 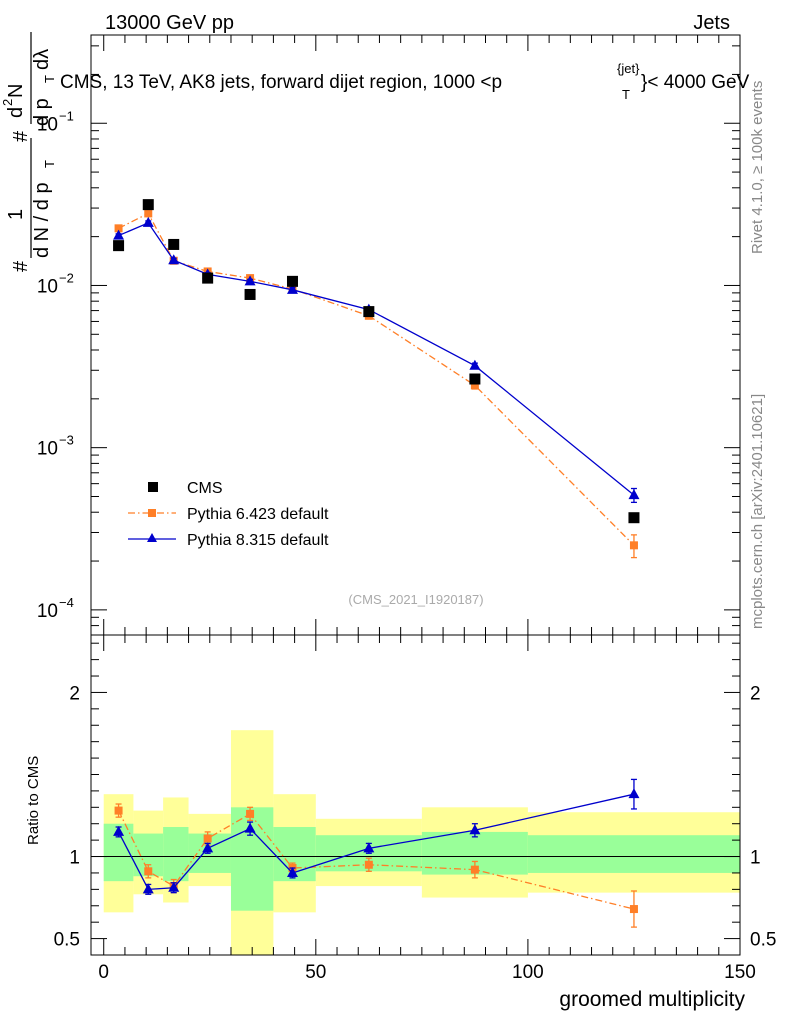 I want to click on main-ytick-label-exp: −4, so click(x=66, y=602).